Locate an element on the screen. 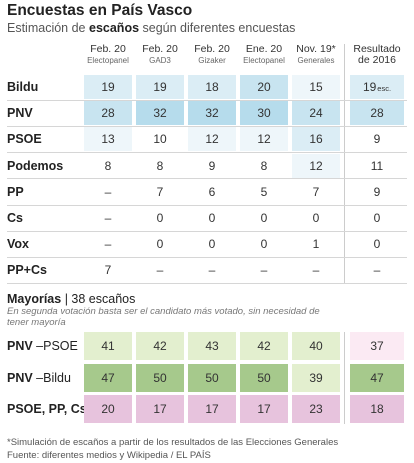 This screenshot has height=463, width=414. result-cell: 11 is located at coordinates (377, 165).